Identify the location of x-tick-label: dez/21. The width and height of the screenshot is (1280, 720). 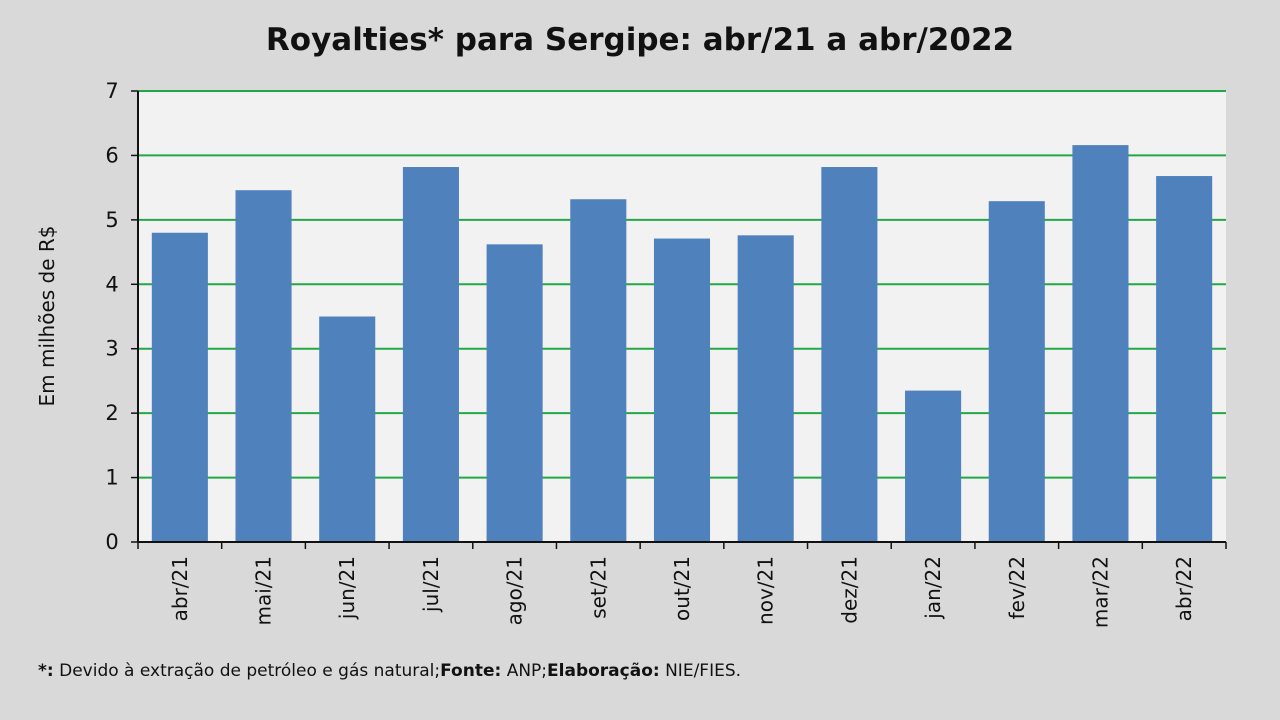
(849, 590).